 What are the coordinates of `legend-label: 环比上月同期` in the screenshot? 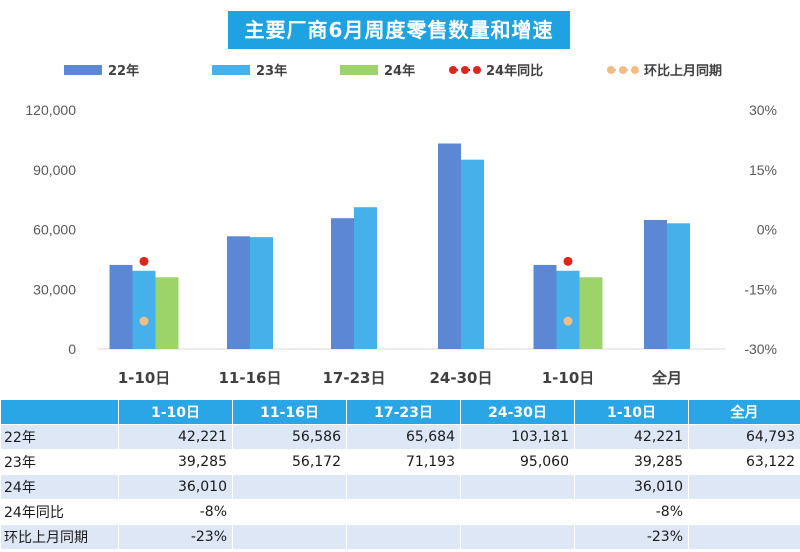 It's located at (683, 71).